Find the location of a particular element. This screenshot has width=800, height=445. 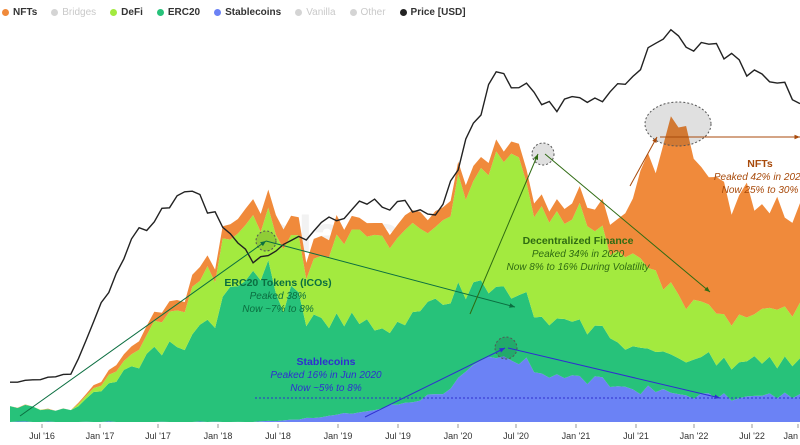

annotation-line: Now 8% to 16% During Volatility is located at coordinates (578, 267).